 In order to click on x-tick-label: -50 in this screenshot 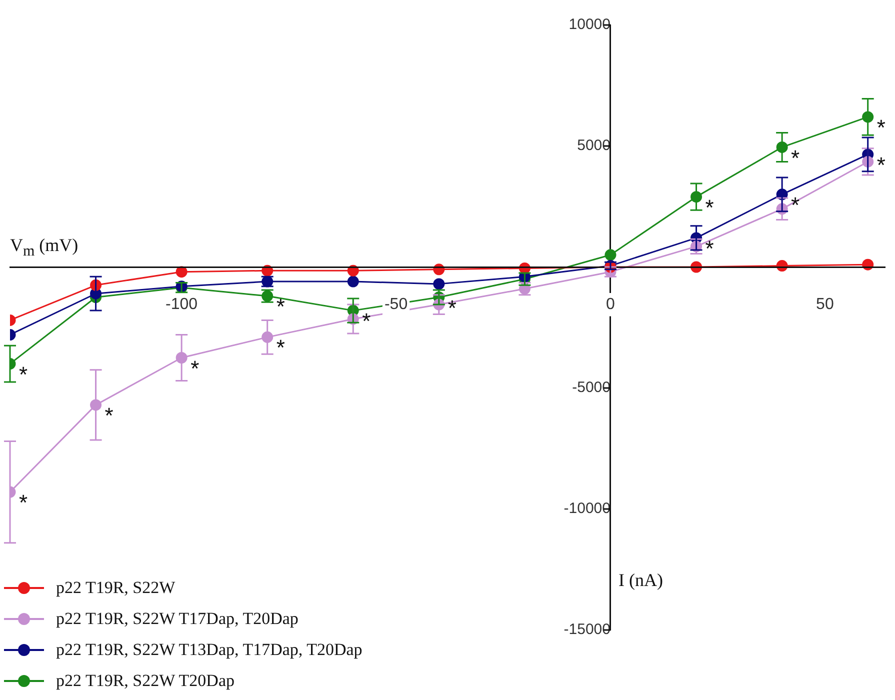, I will do `click(396, 305)`.